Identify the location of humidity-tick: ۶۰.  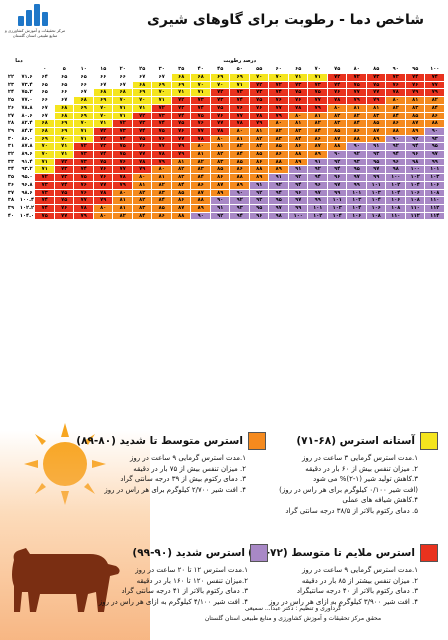
(278, 69).